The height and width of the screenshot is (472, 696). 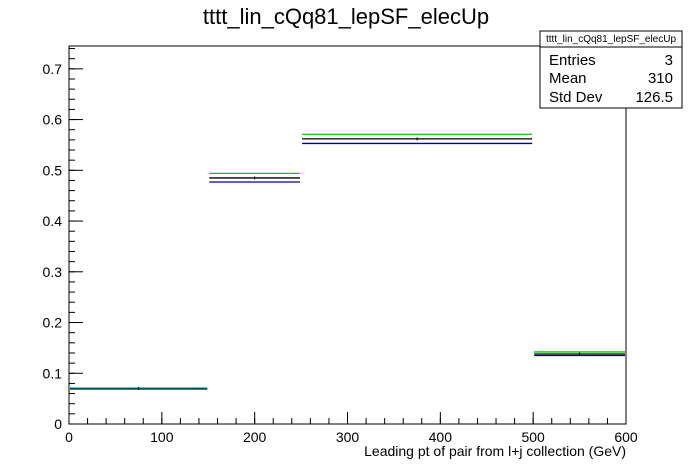 What do you see at coordinates (53, 272) in the screenshot?
I see `y-tick-label: 0.3` at bounding box center [53, 272].